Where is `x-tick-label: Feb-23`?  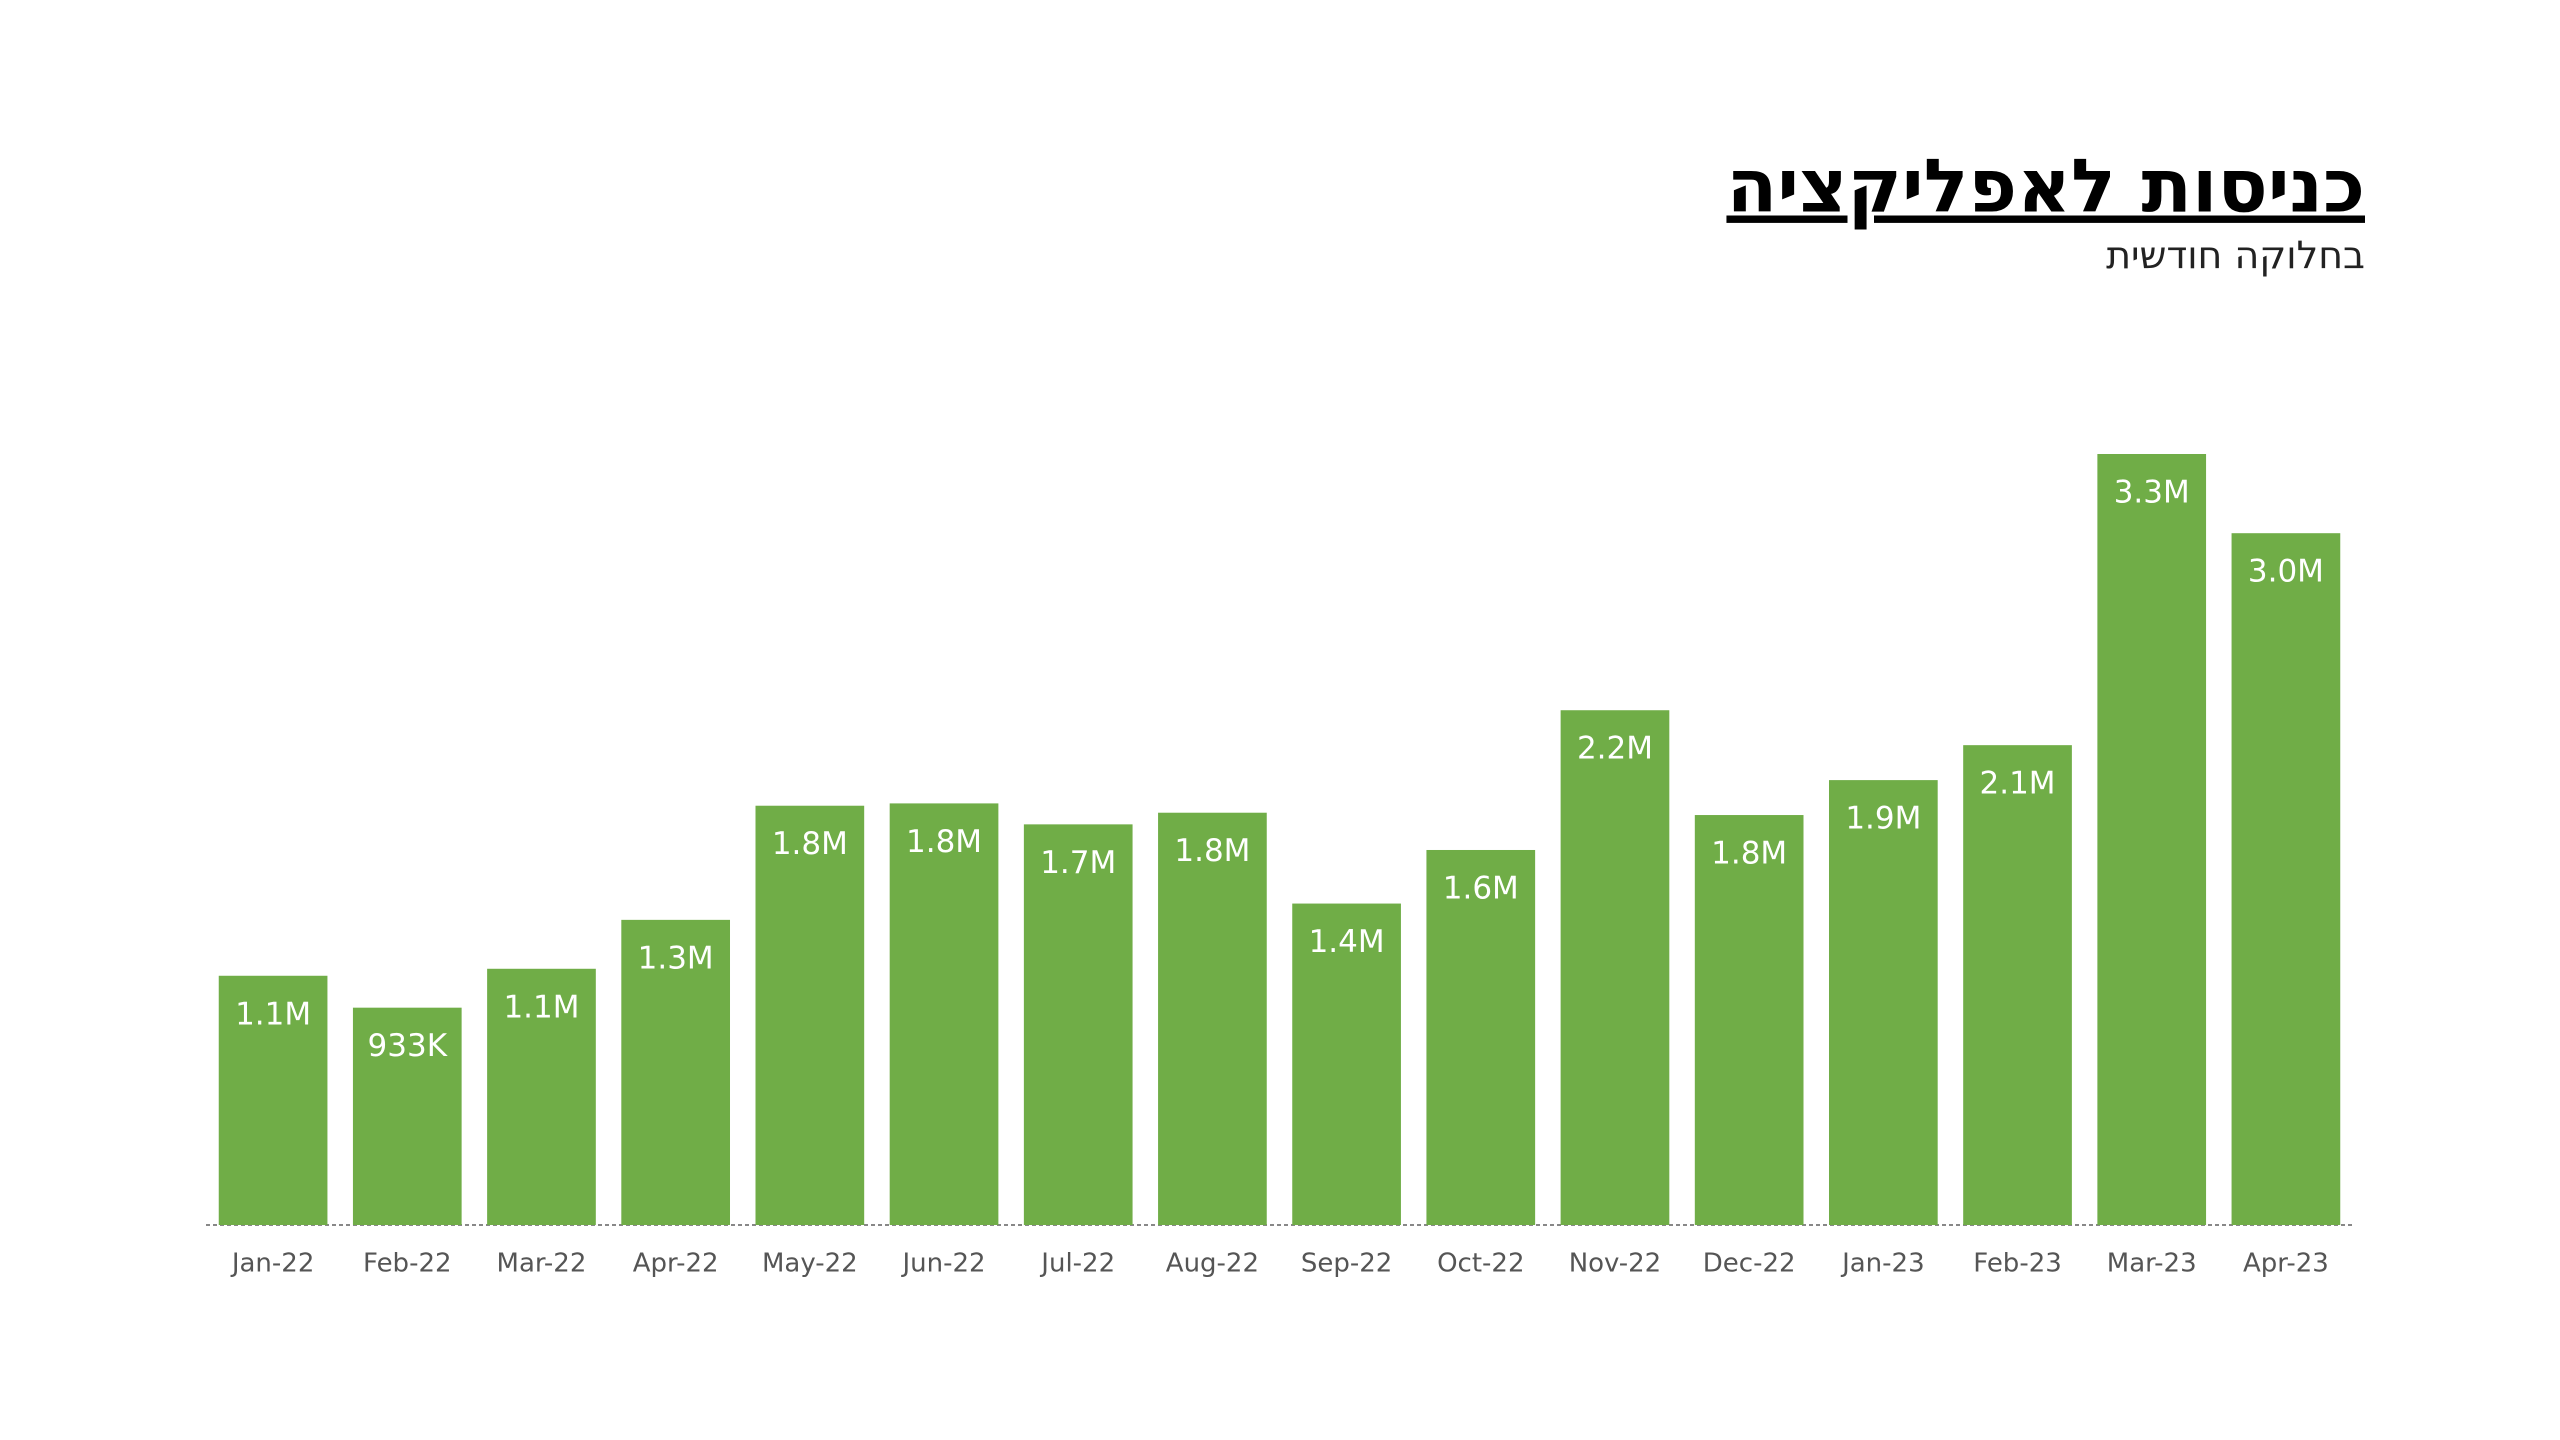
x-tick-label: Feb-23 is located at coordinates (2017, 1264).